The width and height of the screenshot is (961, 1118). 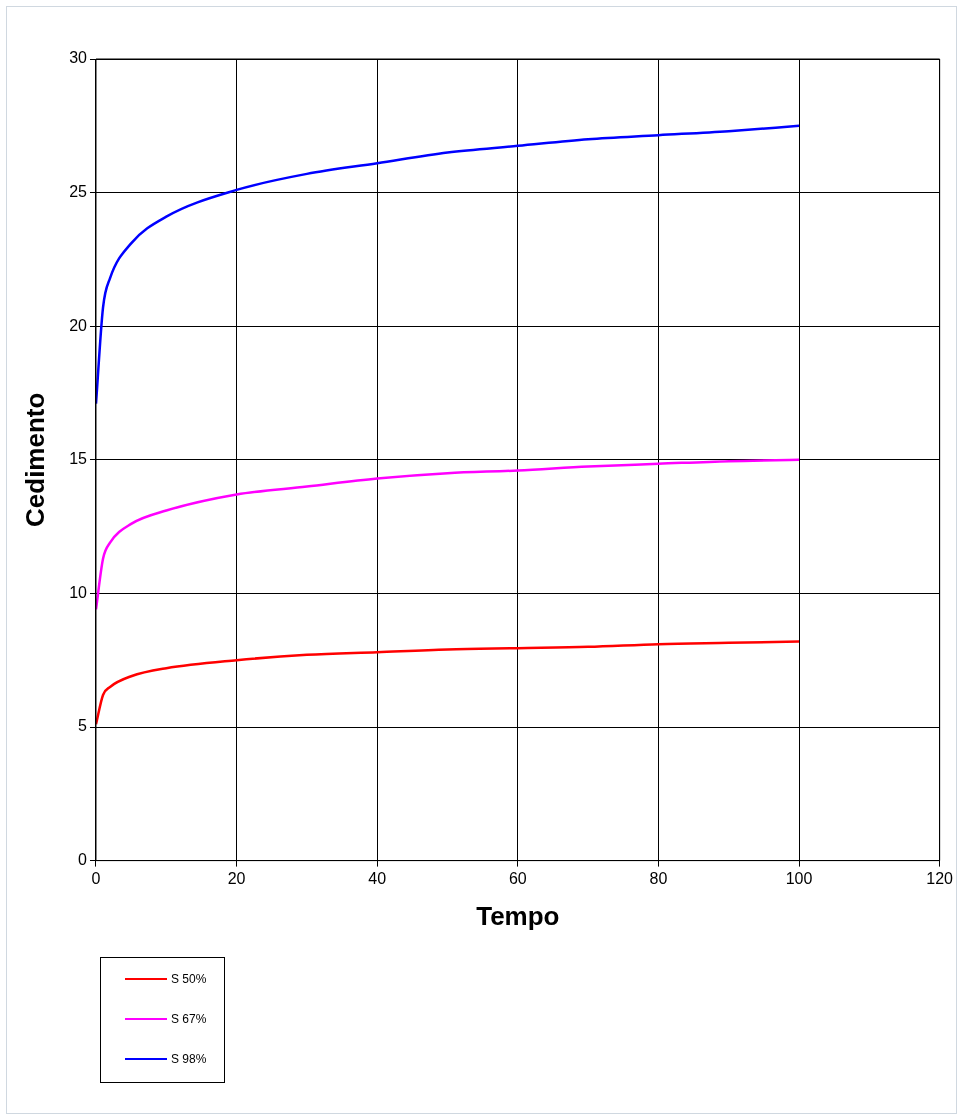 What do you see at coordinates (78, 192) in the screenshot?
I see `y-tick-label: 25` at bounding box center [78, 192].